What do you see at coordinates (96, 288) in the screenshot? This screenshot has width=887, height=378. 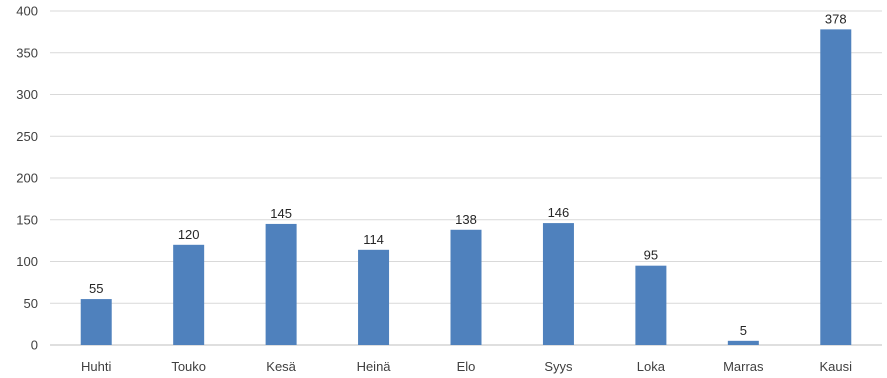 I see `data-label: 55` at bounding box center [96, 288].